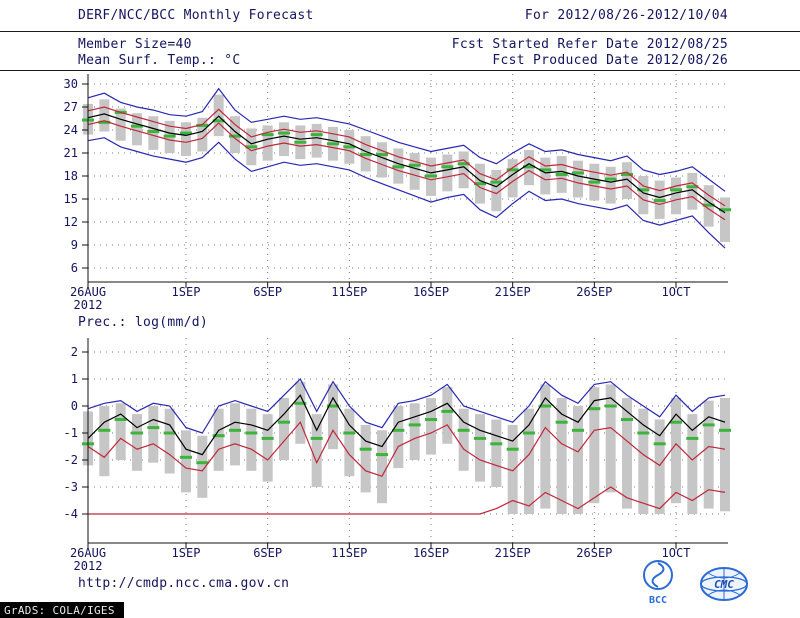 The image size is (800, 618). Describe the element at coordinates (400, 31) in the screenshot. I see `header-divider-top` at that location.